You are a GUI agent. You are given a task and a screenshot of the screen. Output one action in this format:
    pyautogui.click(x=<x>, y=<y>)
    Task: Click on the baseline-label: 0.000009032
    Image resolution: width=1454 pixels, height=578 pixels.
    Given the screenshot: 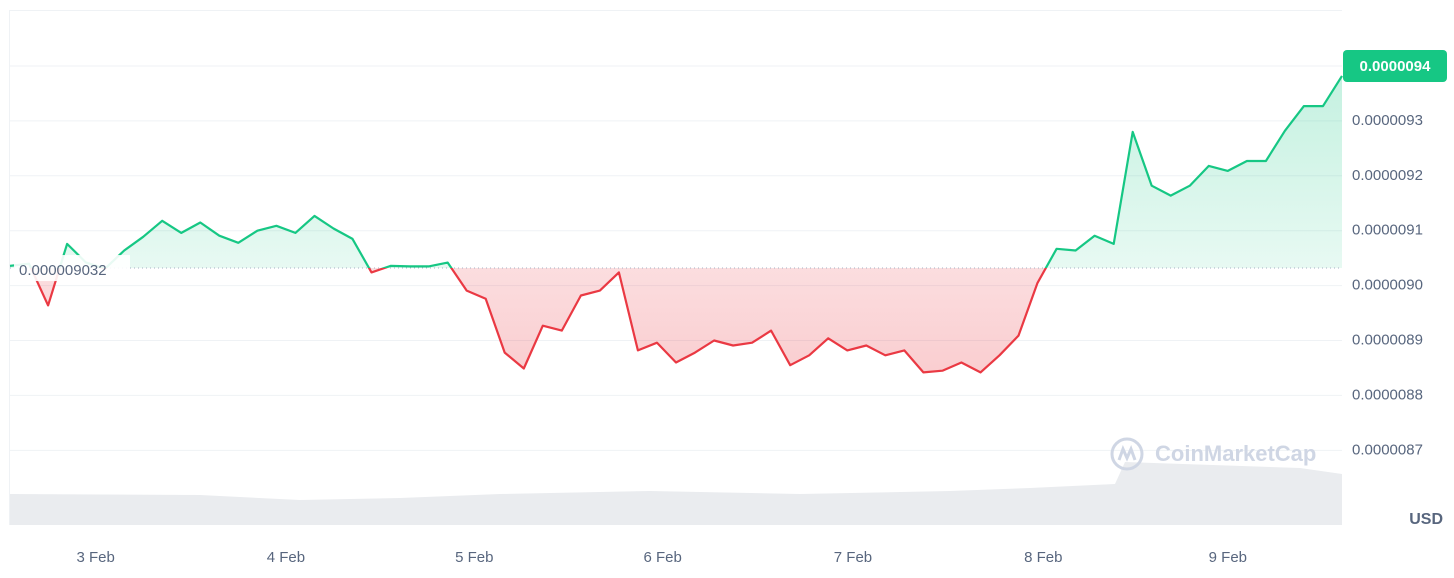 What is the action you would take?
    pyautogui.click(x=63, y=270)
    